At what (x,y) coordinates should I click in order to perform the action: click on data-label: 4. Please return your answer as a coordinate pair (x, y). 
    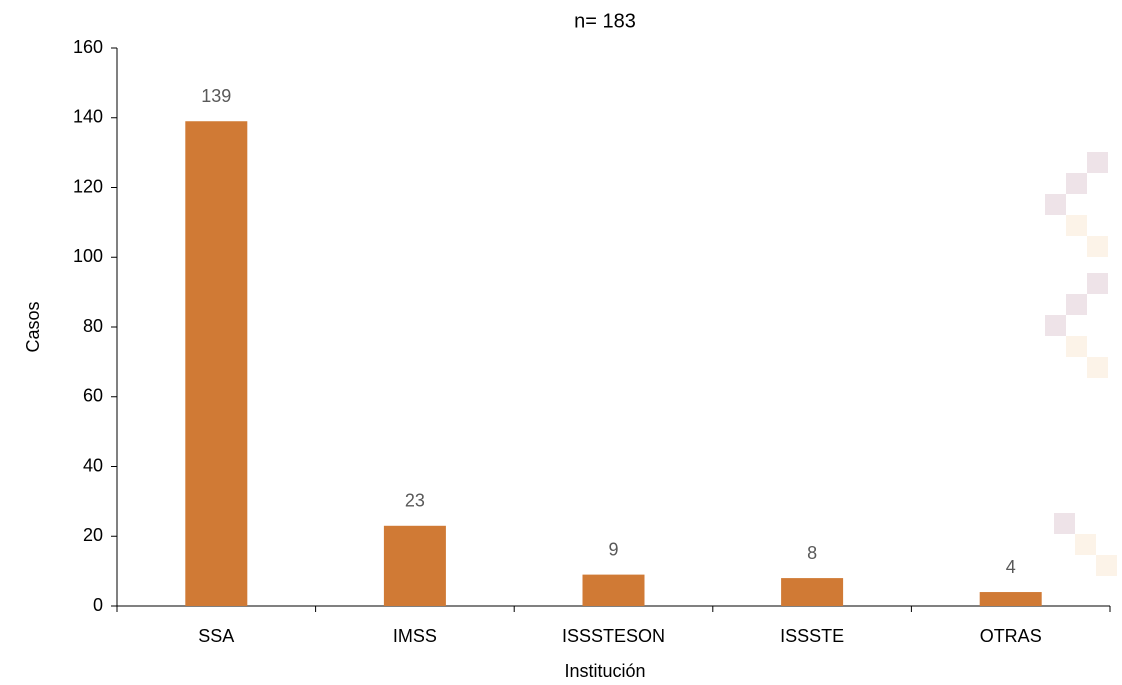
    Looking at the image, I should click on (1011, 567).